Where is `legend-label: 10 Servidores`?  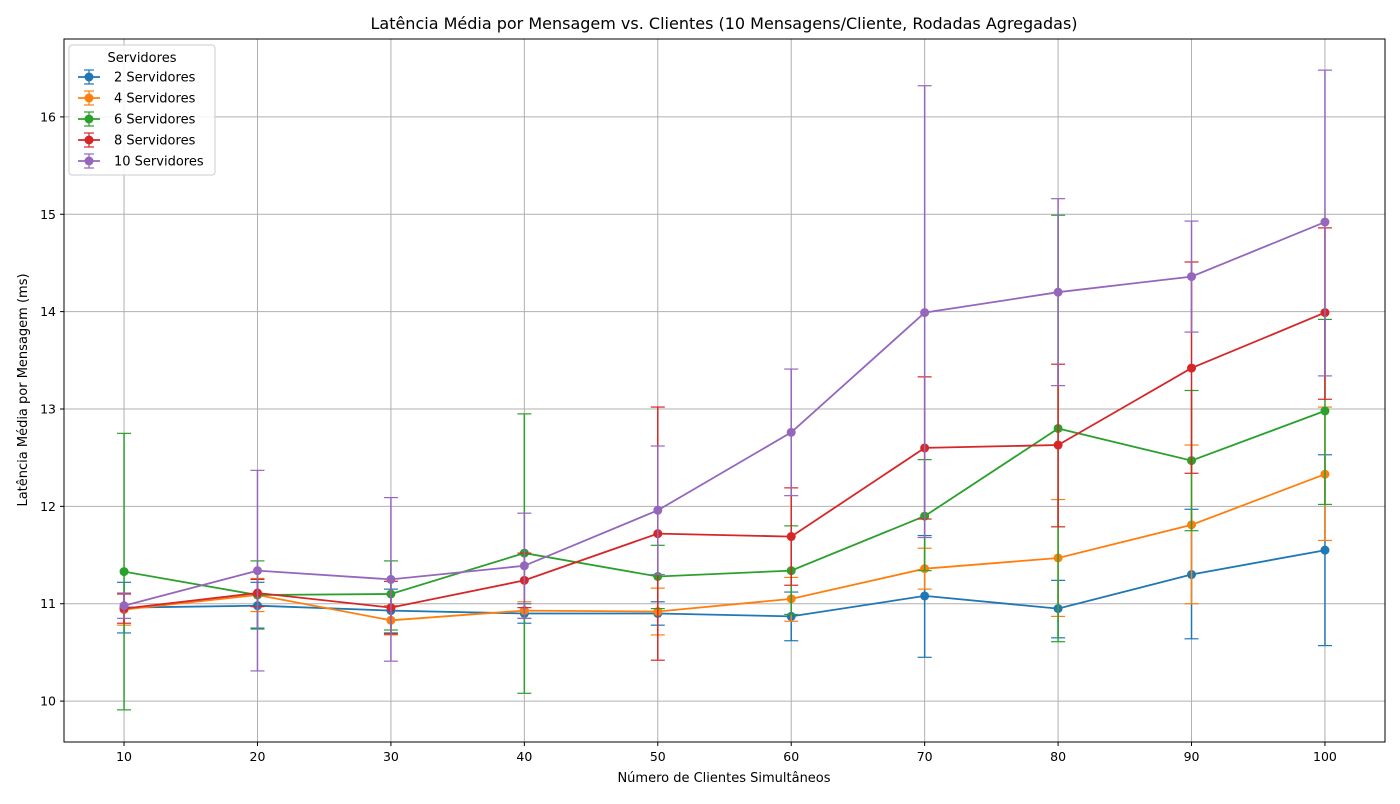 legend-label: 10 Servidores is located at coordinates (159, 162).